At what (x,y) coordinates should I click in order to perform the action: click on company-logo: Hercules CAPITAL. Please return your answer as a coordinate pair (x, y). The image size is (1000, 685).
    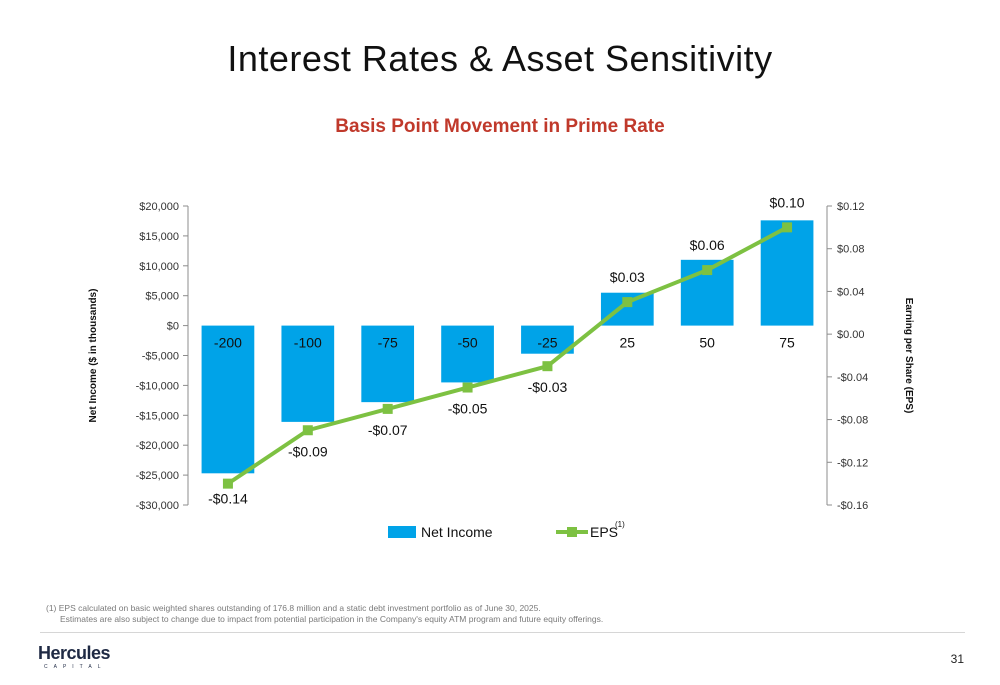
    Looking at the image, I should click on (83, 659).